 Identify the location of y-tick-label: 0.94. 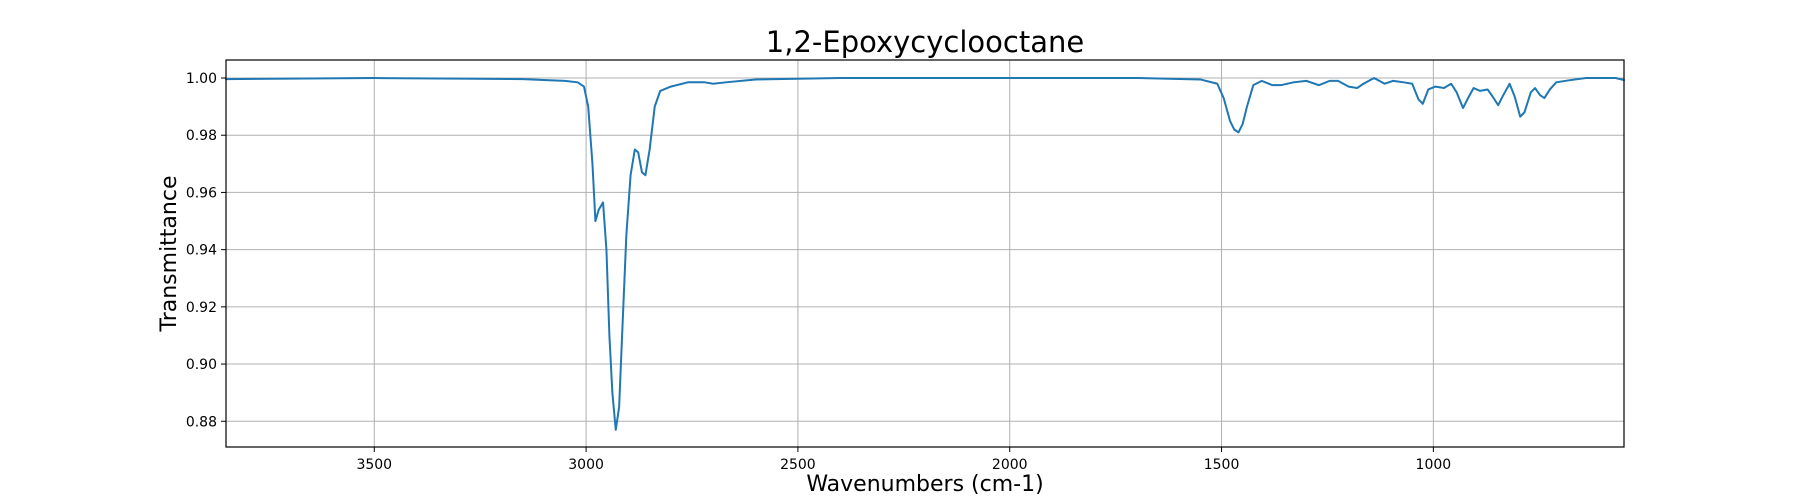
(201, 251).